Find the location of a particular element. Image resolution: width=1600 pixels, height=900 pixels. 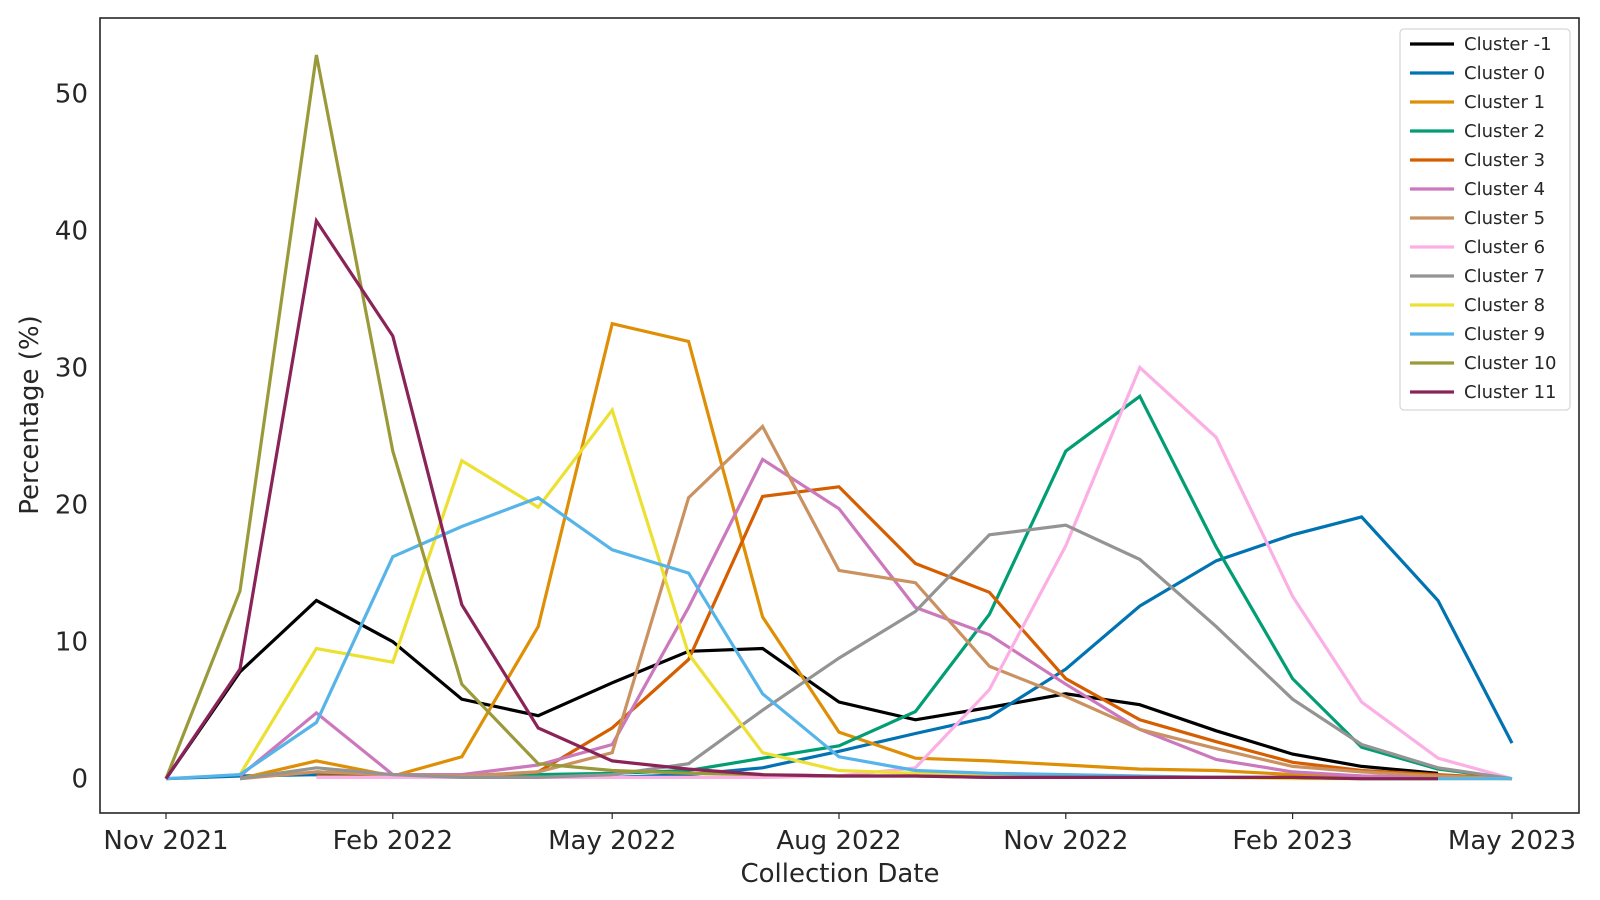

x-tick-label: Feb 2022 is located at coordinates (393, 841).